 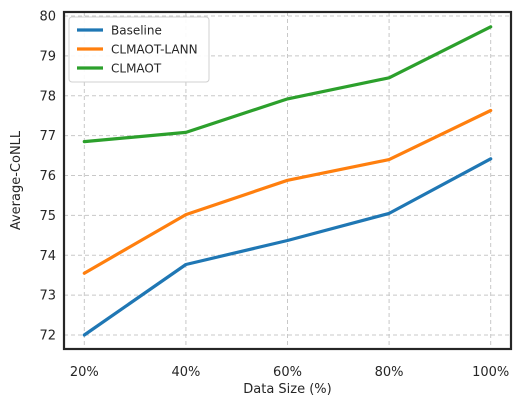 What do you see at coordinates (47, 256) in the screenshot?
I see `y-tick-label: 74` at bounding box center [47, 256].